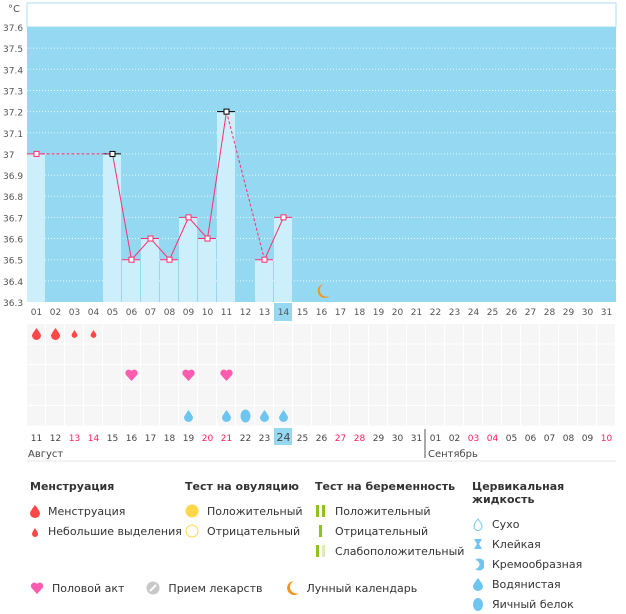 This screenshot has width=626, height=614. I want to click on cycle-day-label: 29, so click(569, 313).